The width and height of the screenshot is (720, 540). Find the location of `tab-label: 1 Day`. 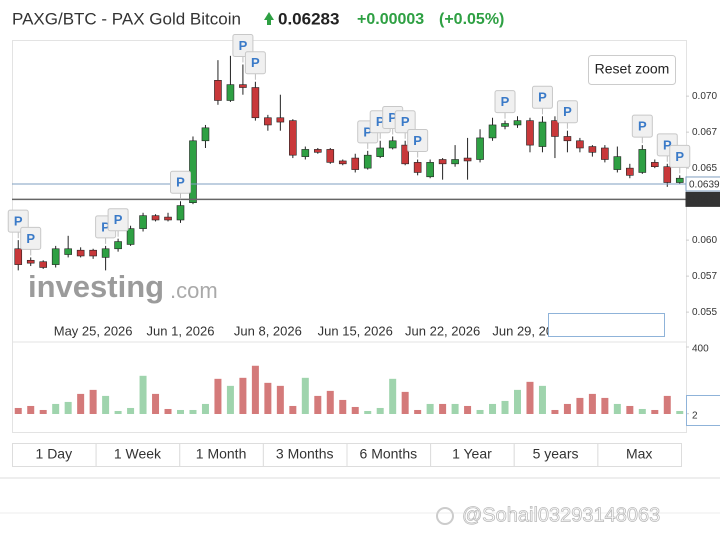

tab-label: 1 Day is located at coordinates (54, 454).